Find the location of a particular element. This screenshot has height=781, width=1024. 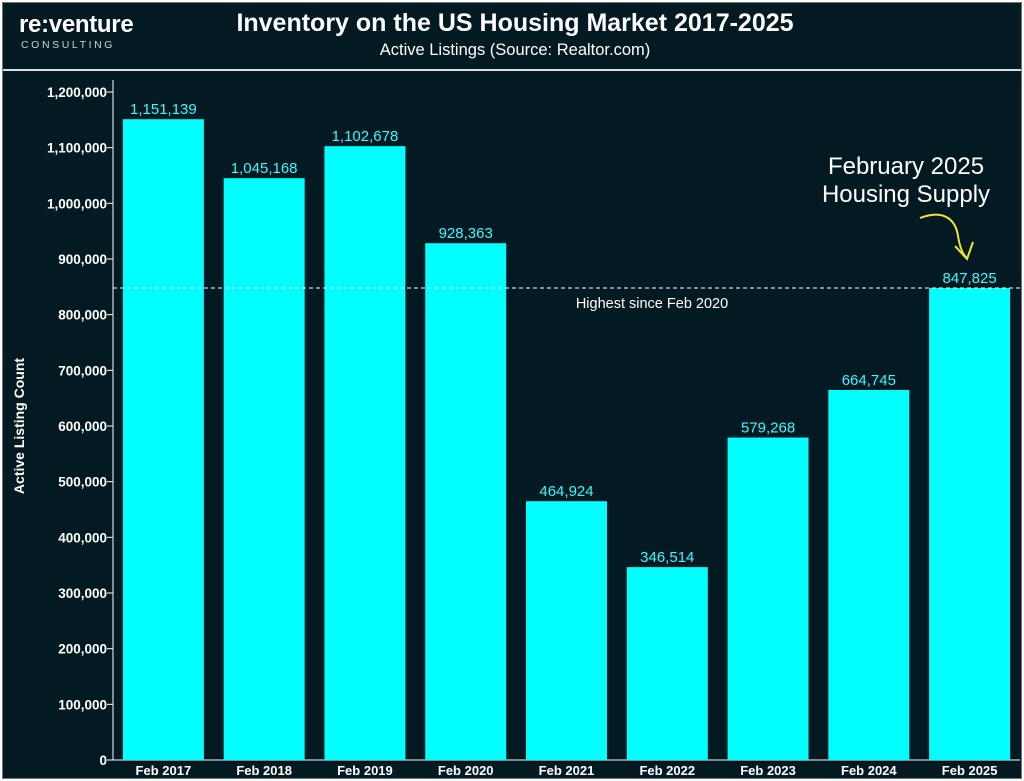

brand-subtitle: CONSULTING is located at coordinates (68, 45).